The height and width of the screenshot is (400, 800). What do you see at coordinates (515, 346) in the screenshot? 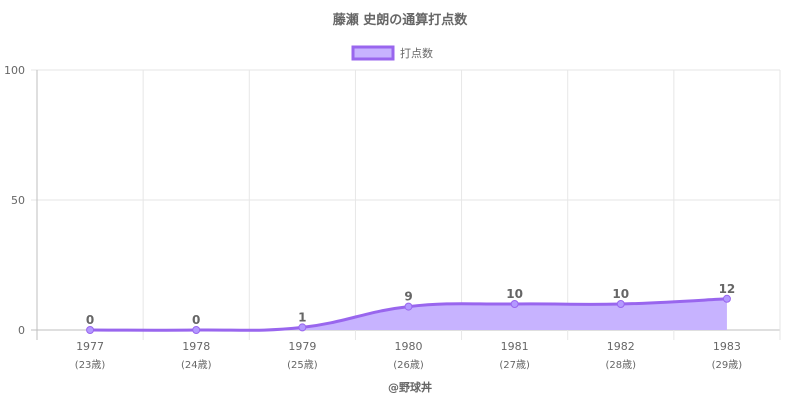
I see `x-tick-label: 1981` at bounding box center [515, 346].